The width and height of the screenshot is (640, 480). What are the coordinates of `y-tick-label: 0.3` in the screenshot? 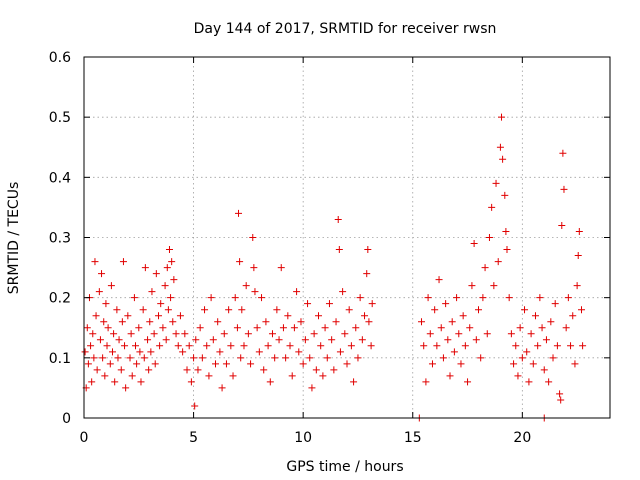 It's located at (60, 239).